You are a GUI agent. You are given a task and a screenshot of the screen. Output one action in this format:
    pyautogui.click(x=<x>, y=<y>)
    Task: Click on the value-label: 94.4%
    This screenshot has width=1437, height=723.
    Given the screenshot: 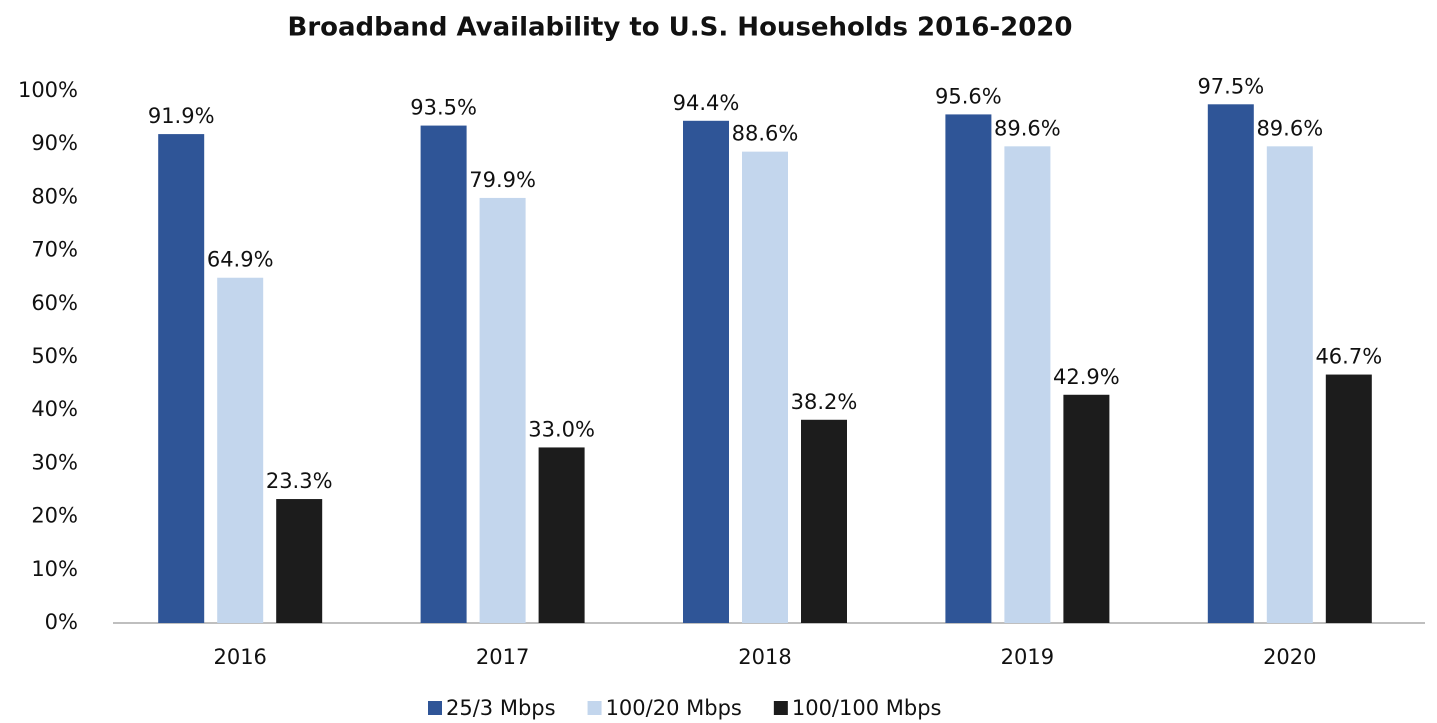 What is the action you would take?
    pyautogui.click(x=706, y=103)
    